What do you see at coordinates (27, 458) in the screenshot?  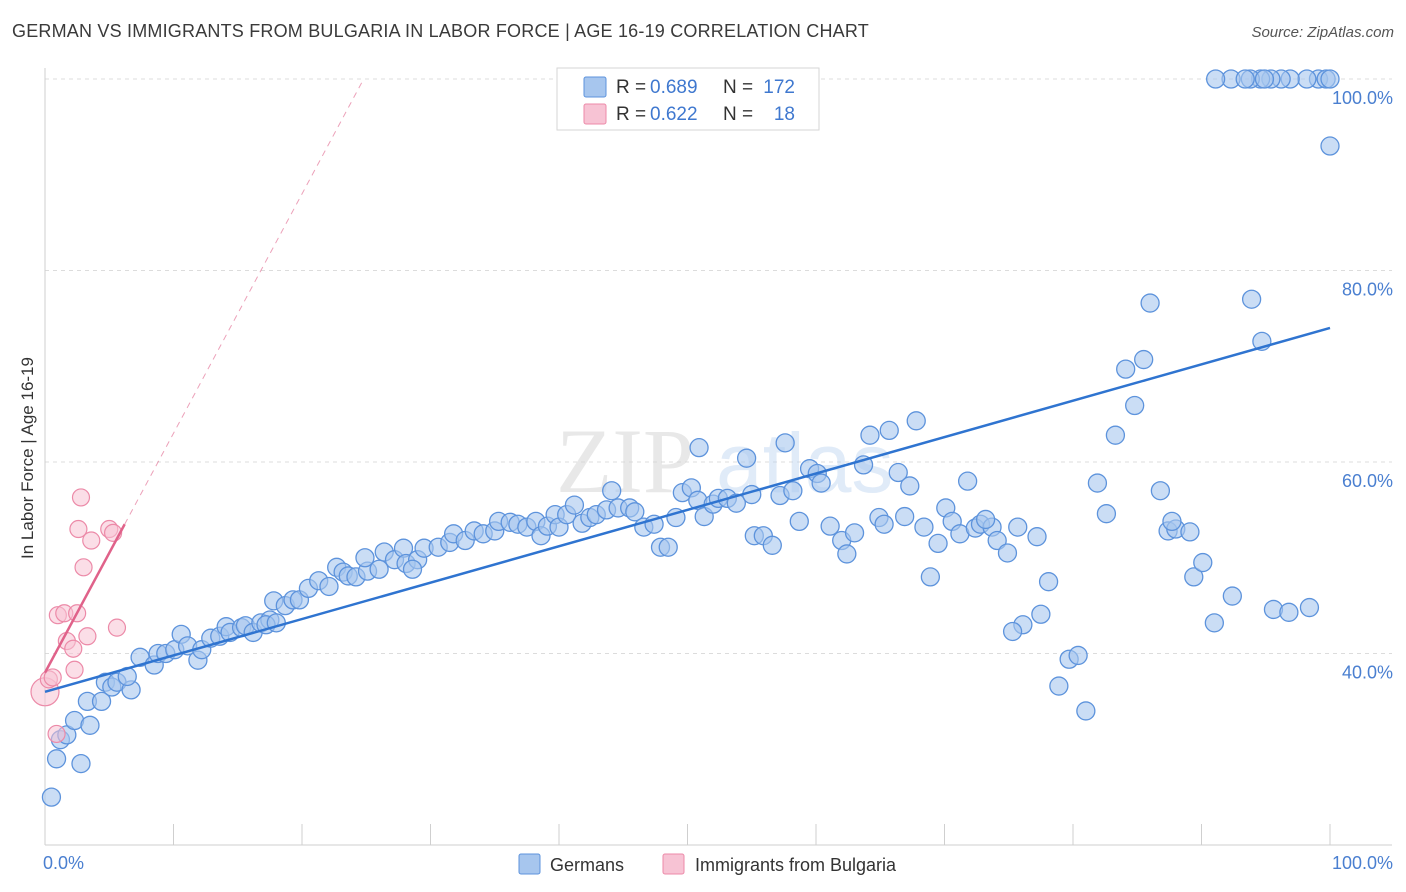 I see `y-axis-label: In Labor Force | Age 16-19` at bounding box center [27, 458].